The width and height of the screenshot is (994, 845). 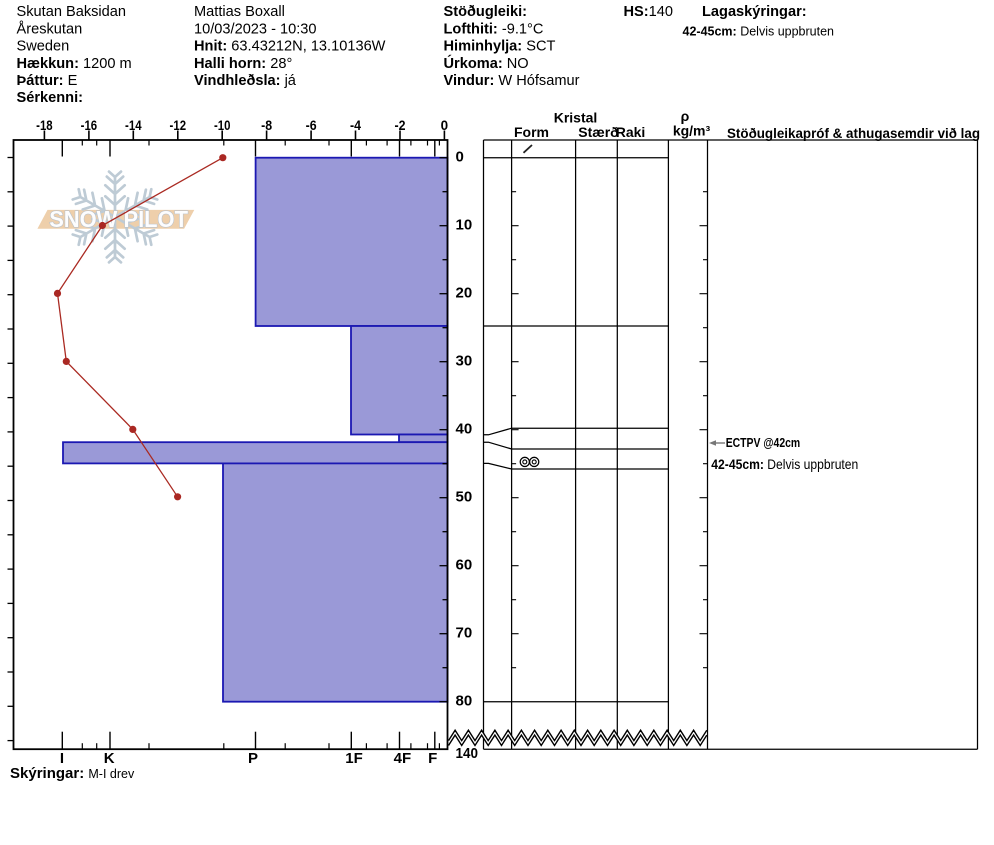 What do you see at coordinates (853, 133) in the screenshot?
I see `svg-text:Stöðugleikapróf & athugasemdir: Stöðugleikapróf & athugasemdir við lag` at bounding box center [853, 133].